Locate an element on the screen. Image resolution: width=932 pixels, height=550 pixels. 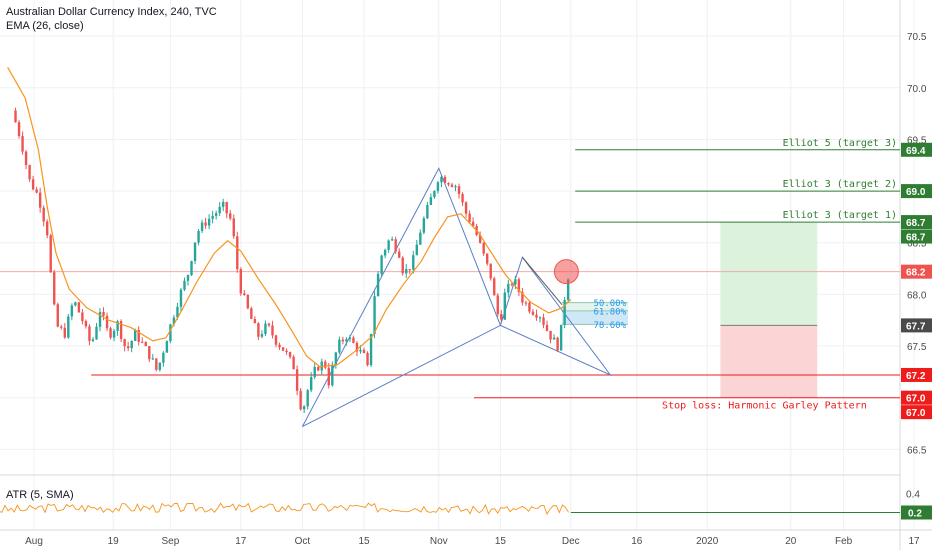
time-axis: Aug 19 Sep 17 Oct 15 Nov 15 Dec 16 2020 20 Feb 17 is located at coordinates (472, 541).